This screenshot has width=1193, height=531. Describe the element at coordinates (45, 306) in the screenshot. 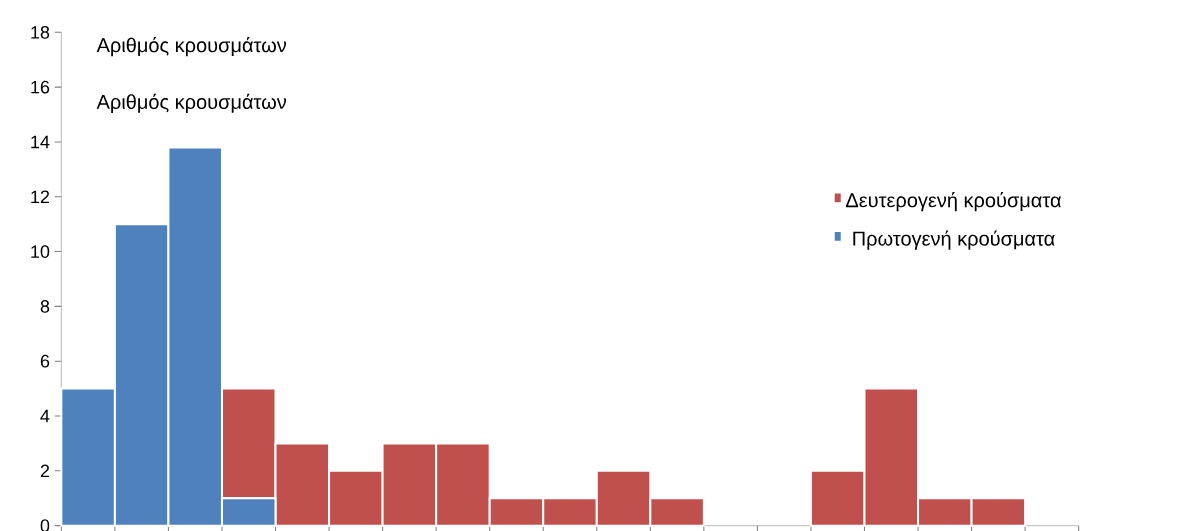

I see `y-tick-label: 8` at that location.